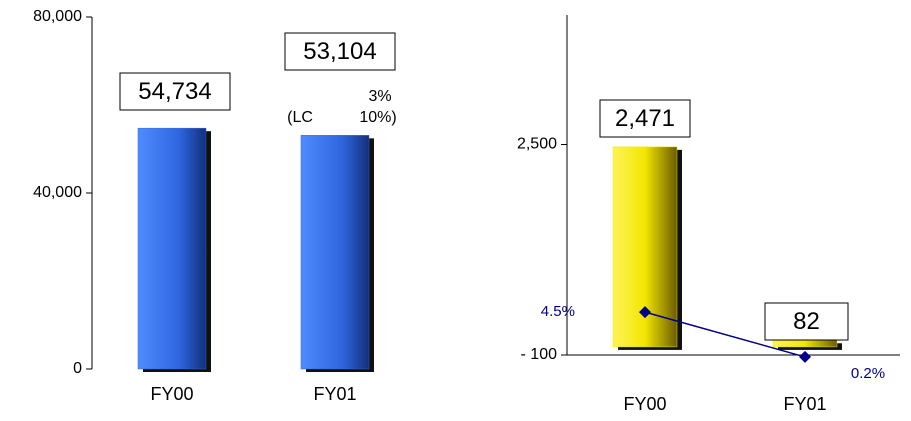  I want to click on y-tick-label: 40,000, so click(57, 192).